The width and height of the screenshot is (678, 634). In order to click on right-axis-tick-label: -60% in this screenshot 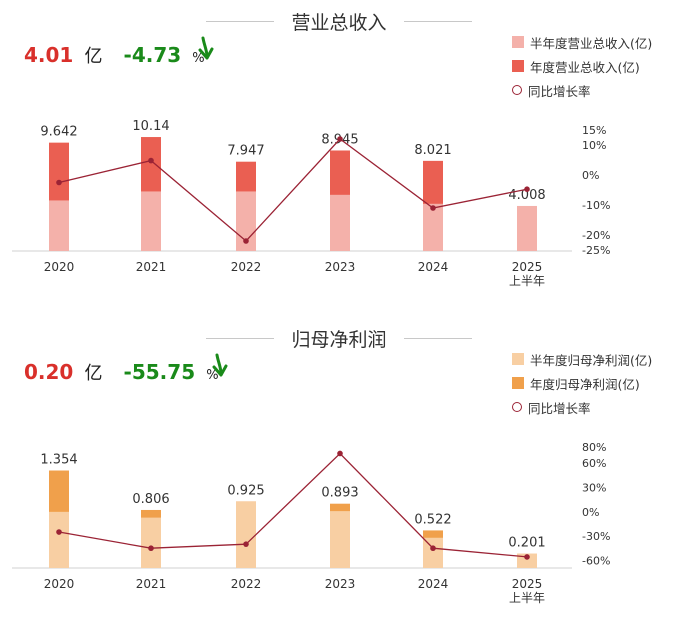, I will do `click(596, 560)`.